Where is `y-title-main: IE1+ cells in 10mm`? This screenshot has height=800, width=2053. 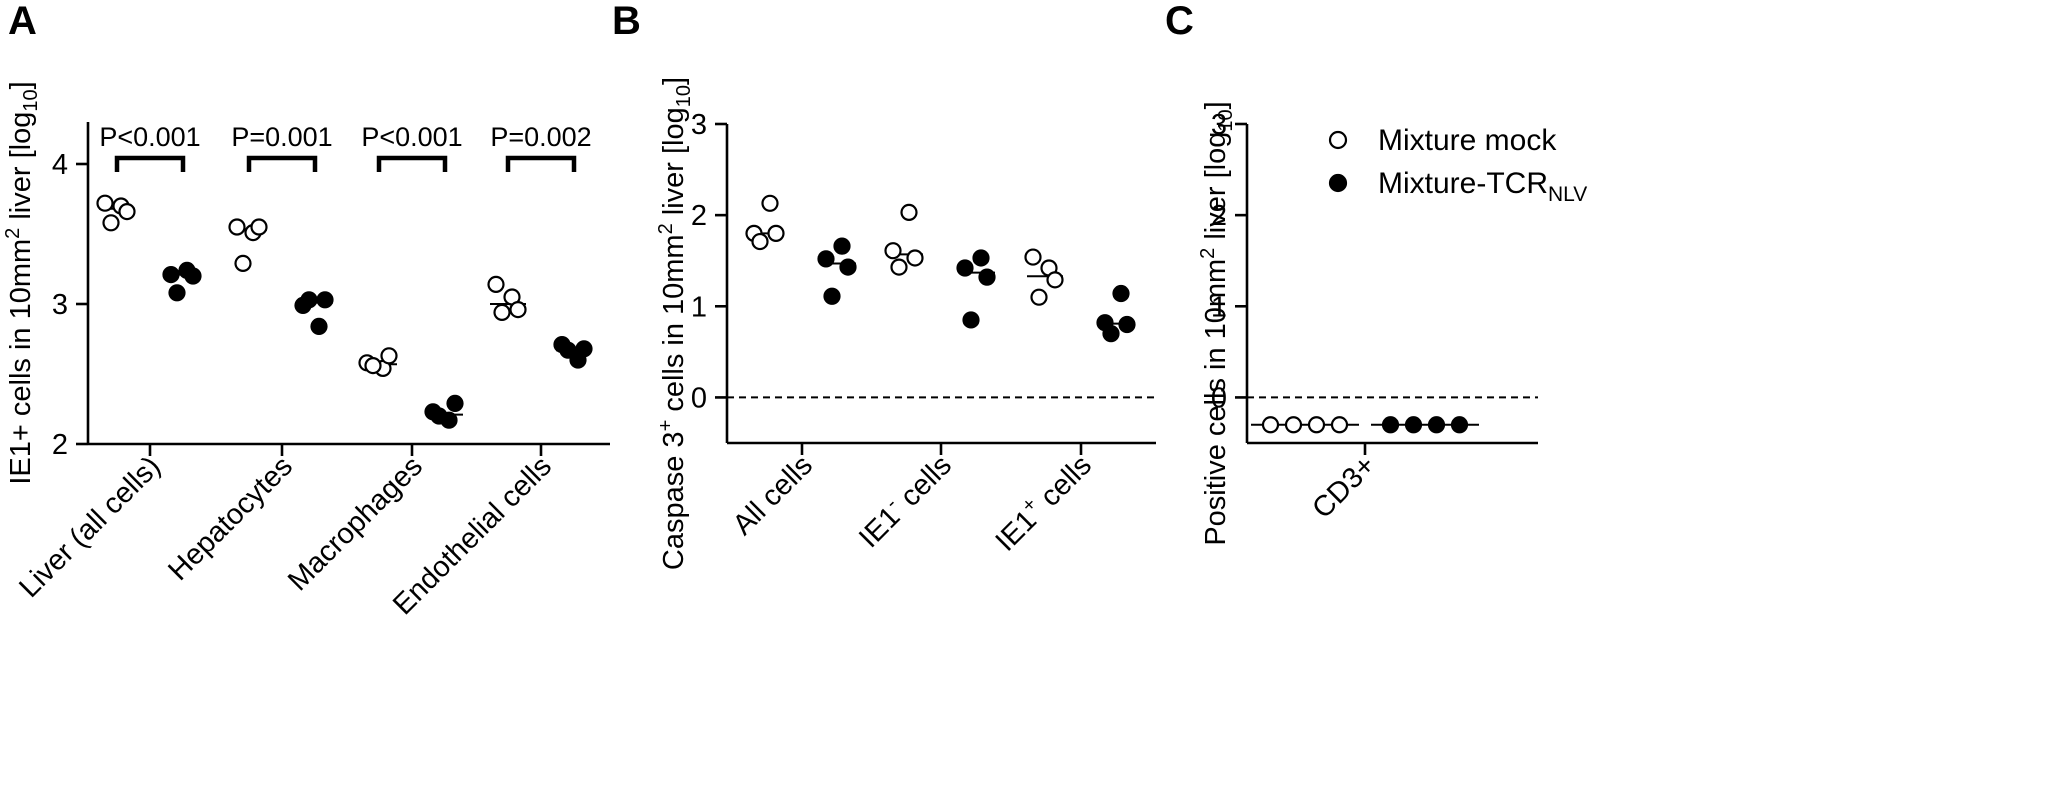 y-title-main: IE1+ cells in 10mm is located at coordinates (21, 362).